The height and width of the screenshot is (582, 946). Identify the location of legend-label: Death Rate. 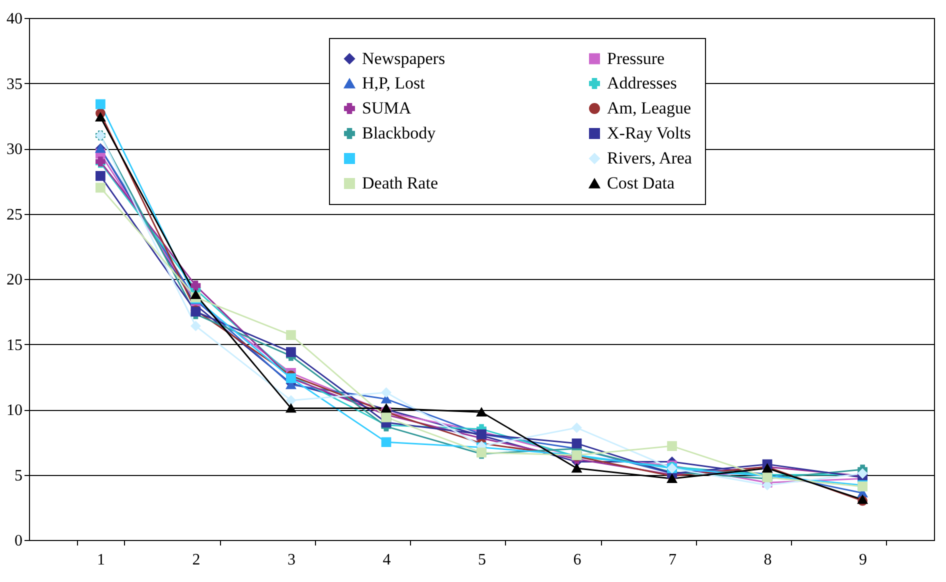
(400, 183).